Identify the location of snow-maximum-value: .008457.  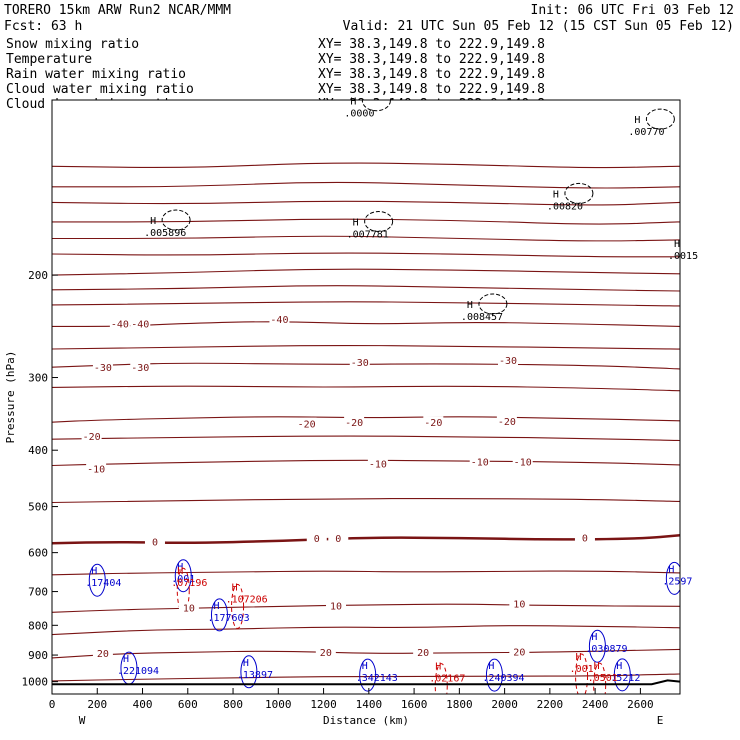
(482, 317).